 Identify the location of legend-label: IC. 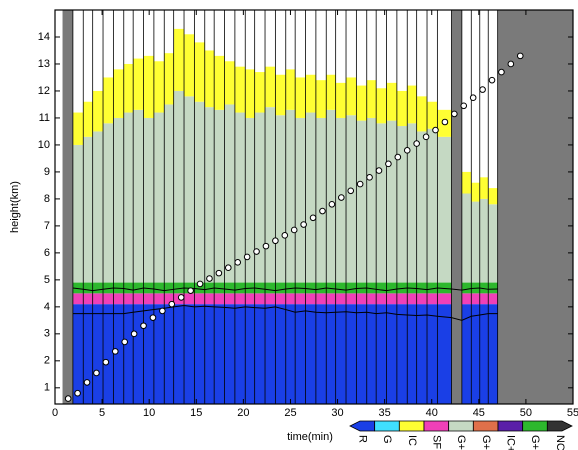
(412, 440).